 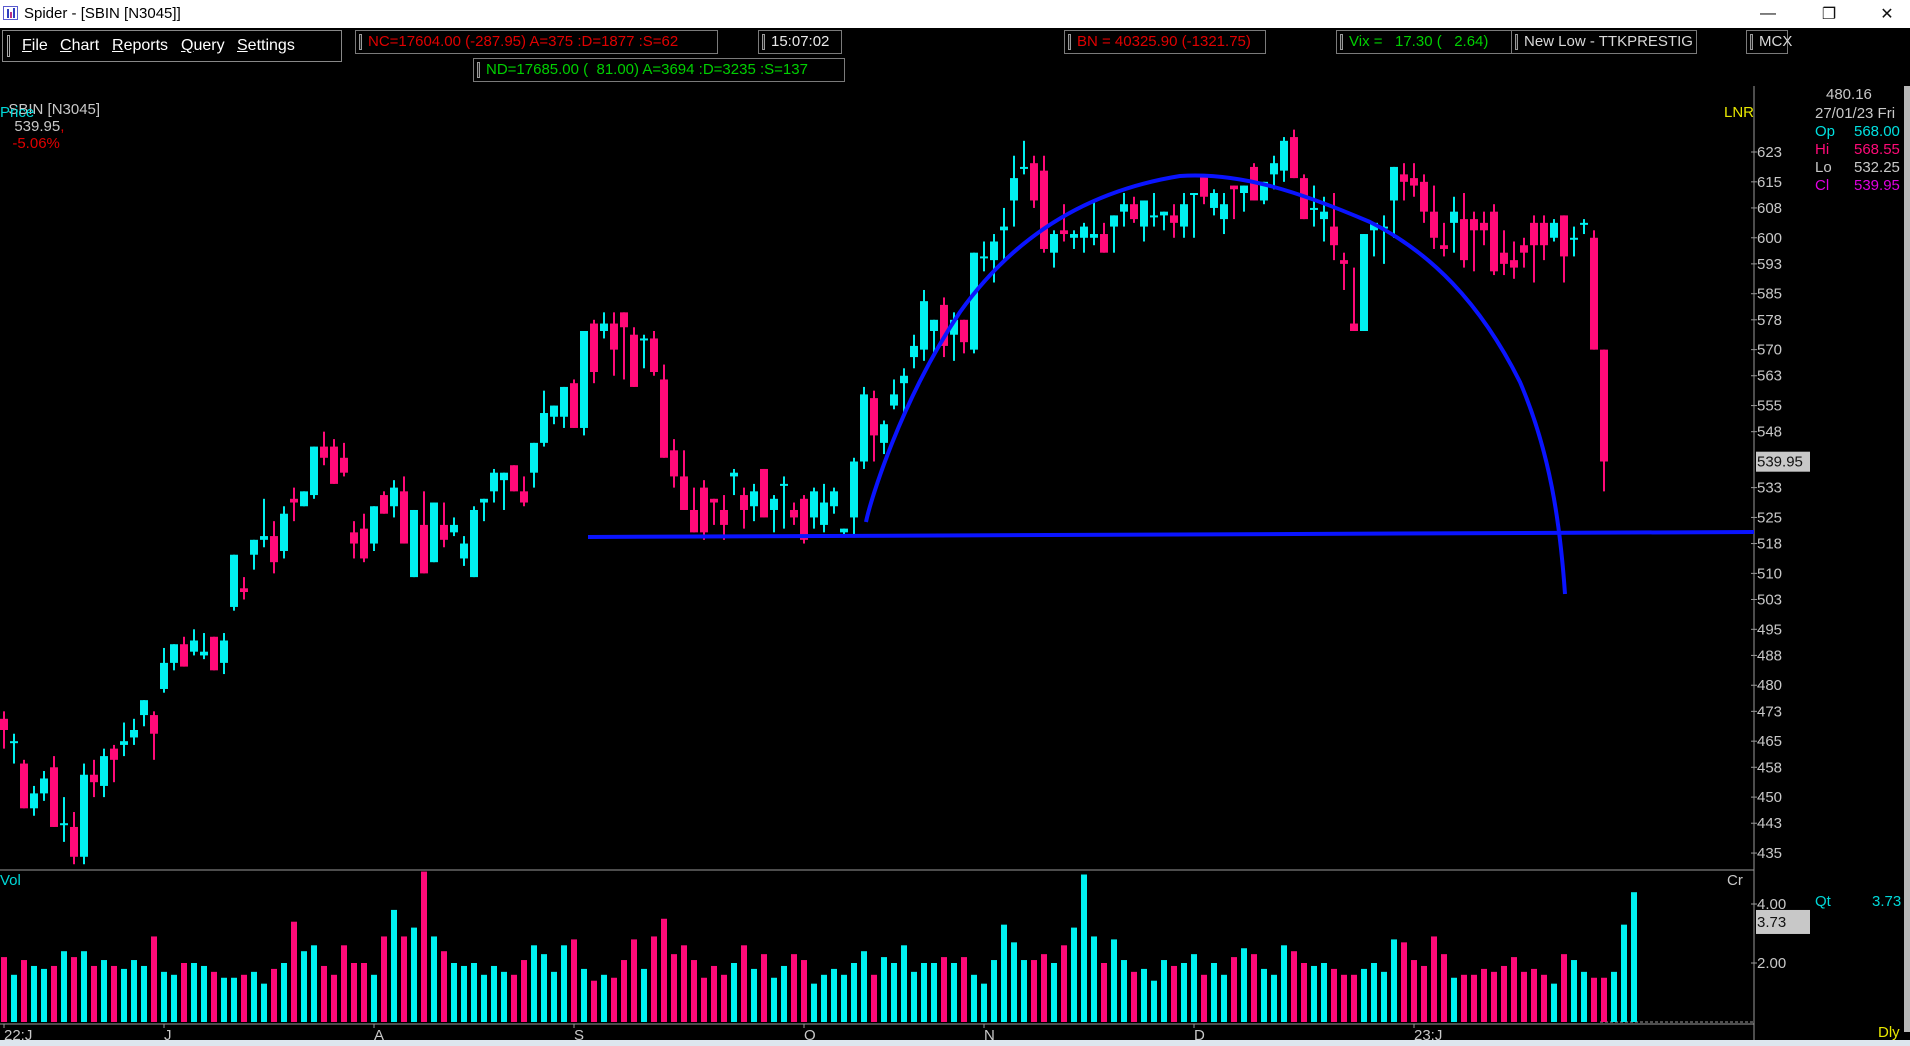 What do you see at coordinates (1877, 131) in the screenshot?
I see `open-value: 568.00` at bounding box center [1877, 131].